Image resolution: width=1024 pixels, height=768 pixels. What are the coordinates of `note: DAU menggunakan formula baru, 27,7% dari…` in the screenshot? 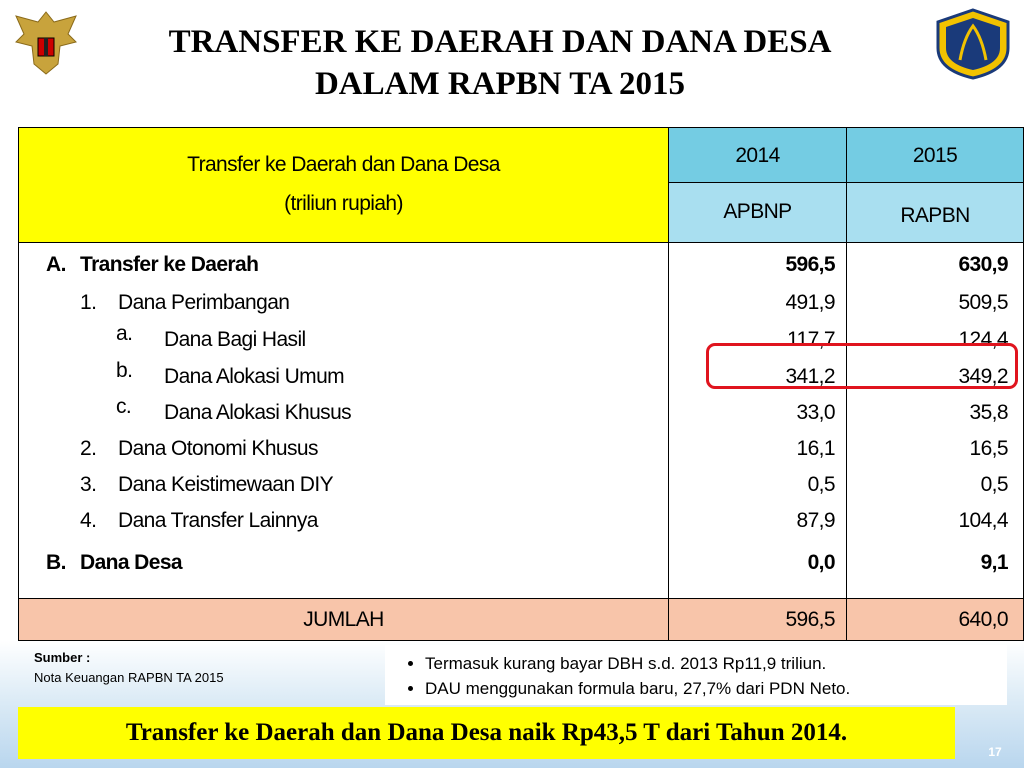 It's located at (716, 688).